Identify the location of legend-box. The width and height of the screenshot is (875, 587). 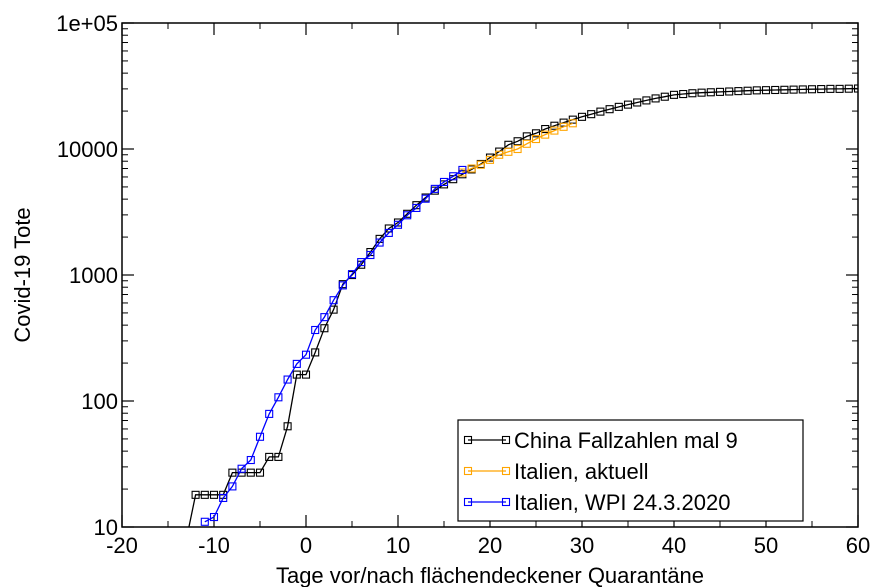
(630, 470).